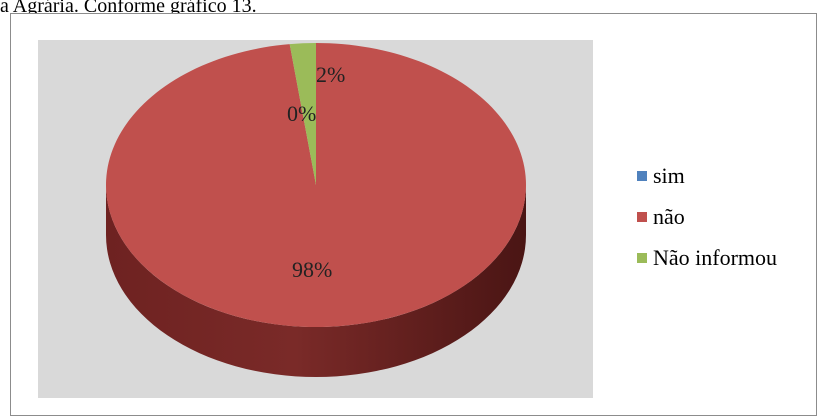 Image resolution: width=821 pixels, height=420 pixels. What do you see at coordinates (669, 175) in the screenshot?
I see `legend-label-sim: sim` at bounding box center [669, 175].